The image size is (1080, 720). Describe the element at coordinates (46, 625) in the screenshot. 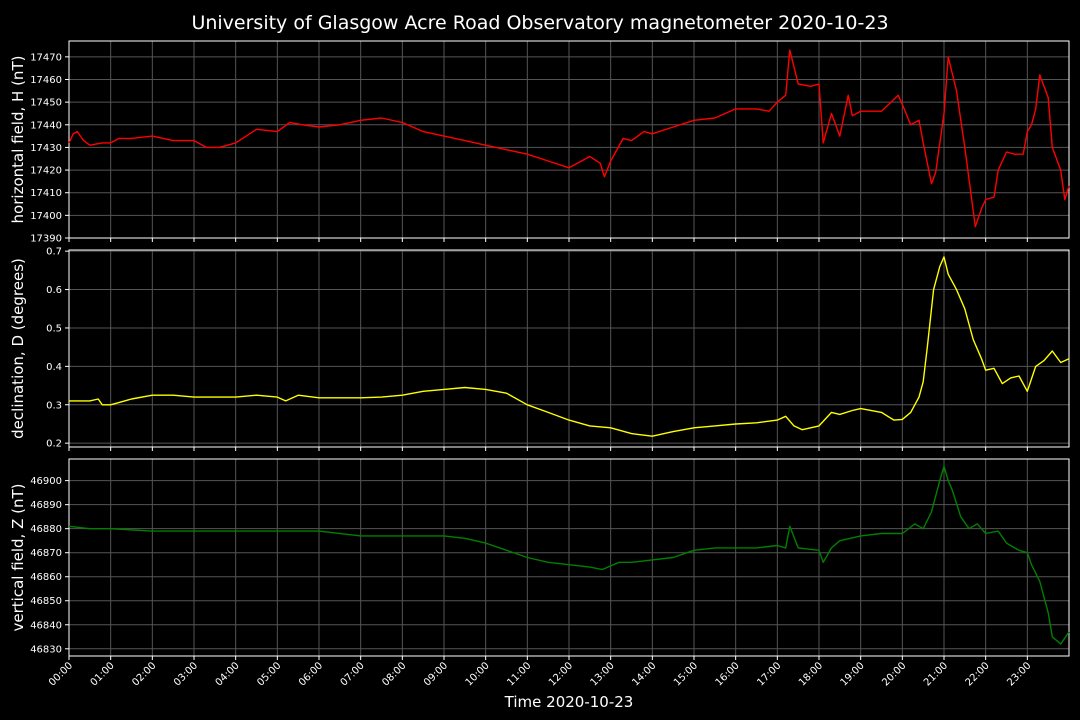

I see `y-tick-label: 46840` at that location.